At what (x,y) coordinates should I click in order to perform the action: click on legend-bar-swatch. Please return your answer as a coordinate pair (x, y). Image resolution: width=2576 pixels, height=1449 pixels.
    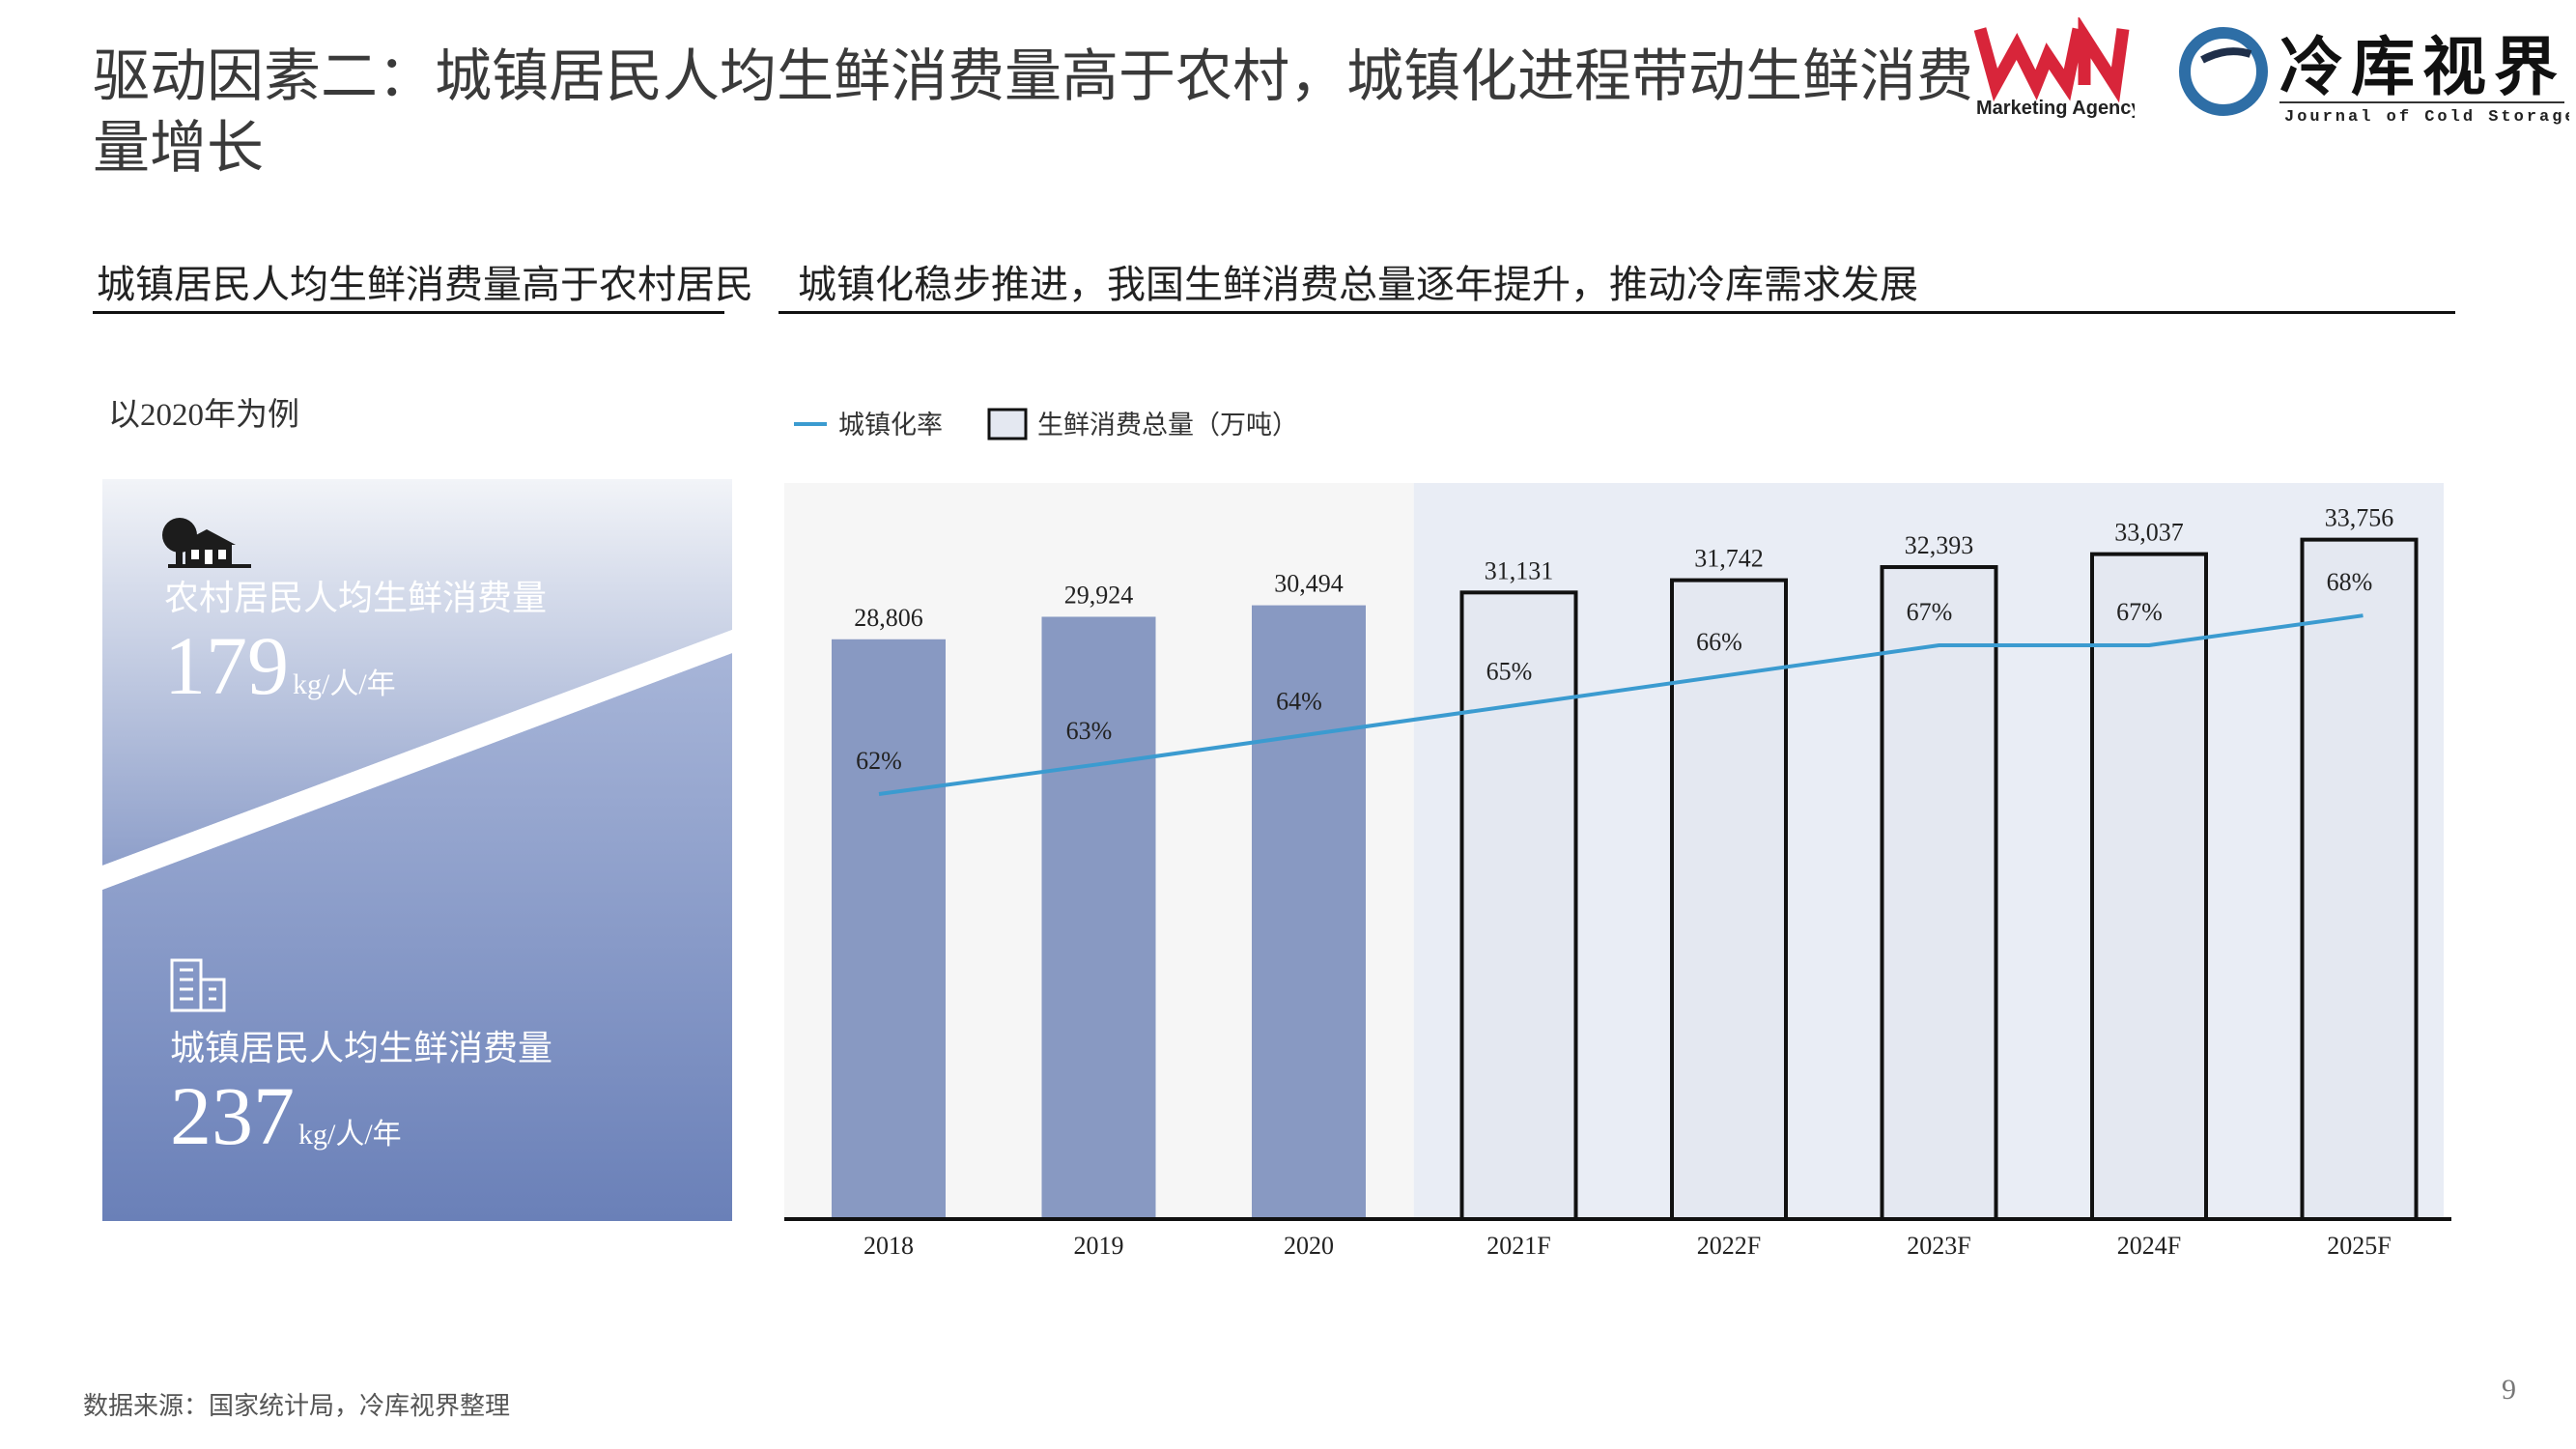
    Looking at the image, I should click on (1008, 424).